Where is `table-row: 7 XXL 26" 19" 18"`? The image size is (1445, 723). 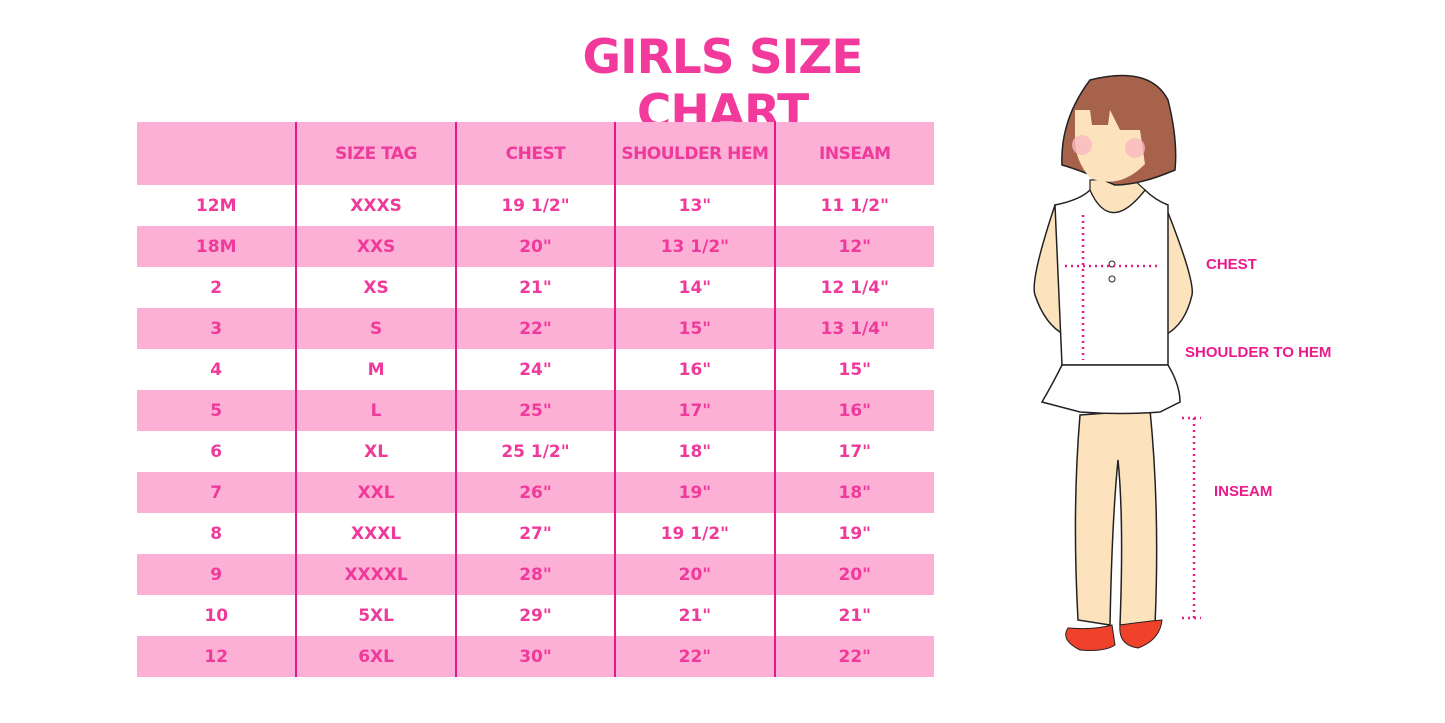
table-row: 7 XXL 26" 19" 18" is located at coordinates (535, 492).